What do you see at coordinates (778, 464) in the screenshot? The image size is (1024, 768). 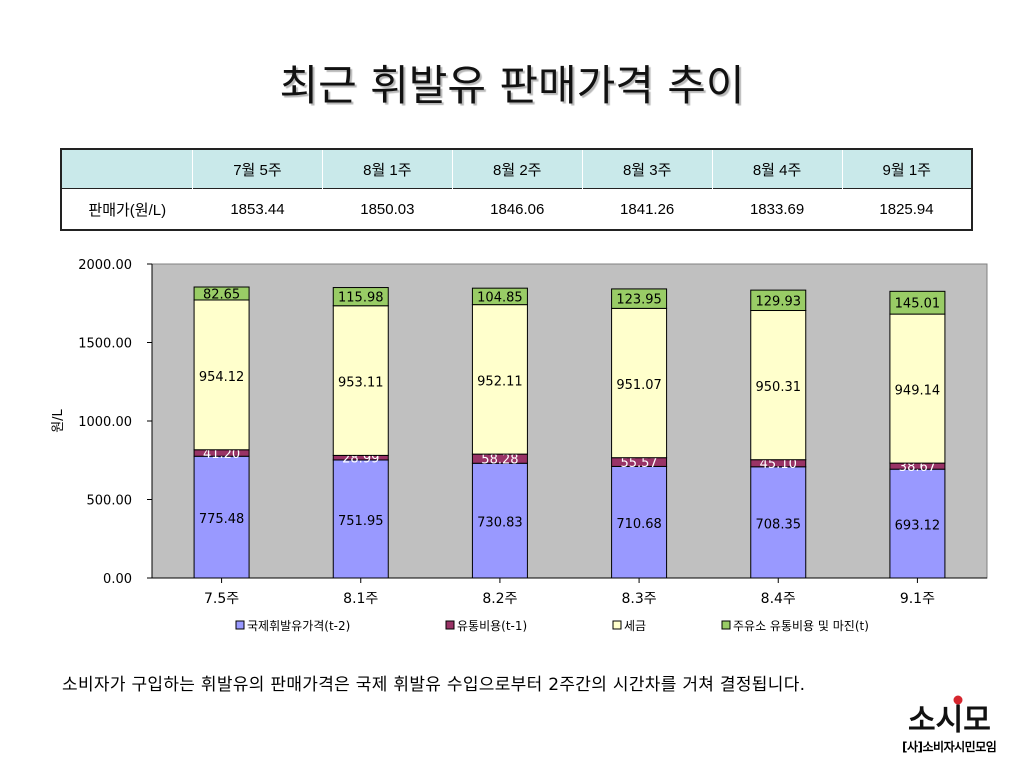 I see `data-label: 45.10` at bounding box center [778, 464].